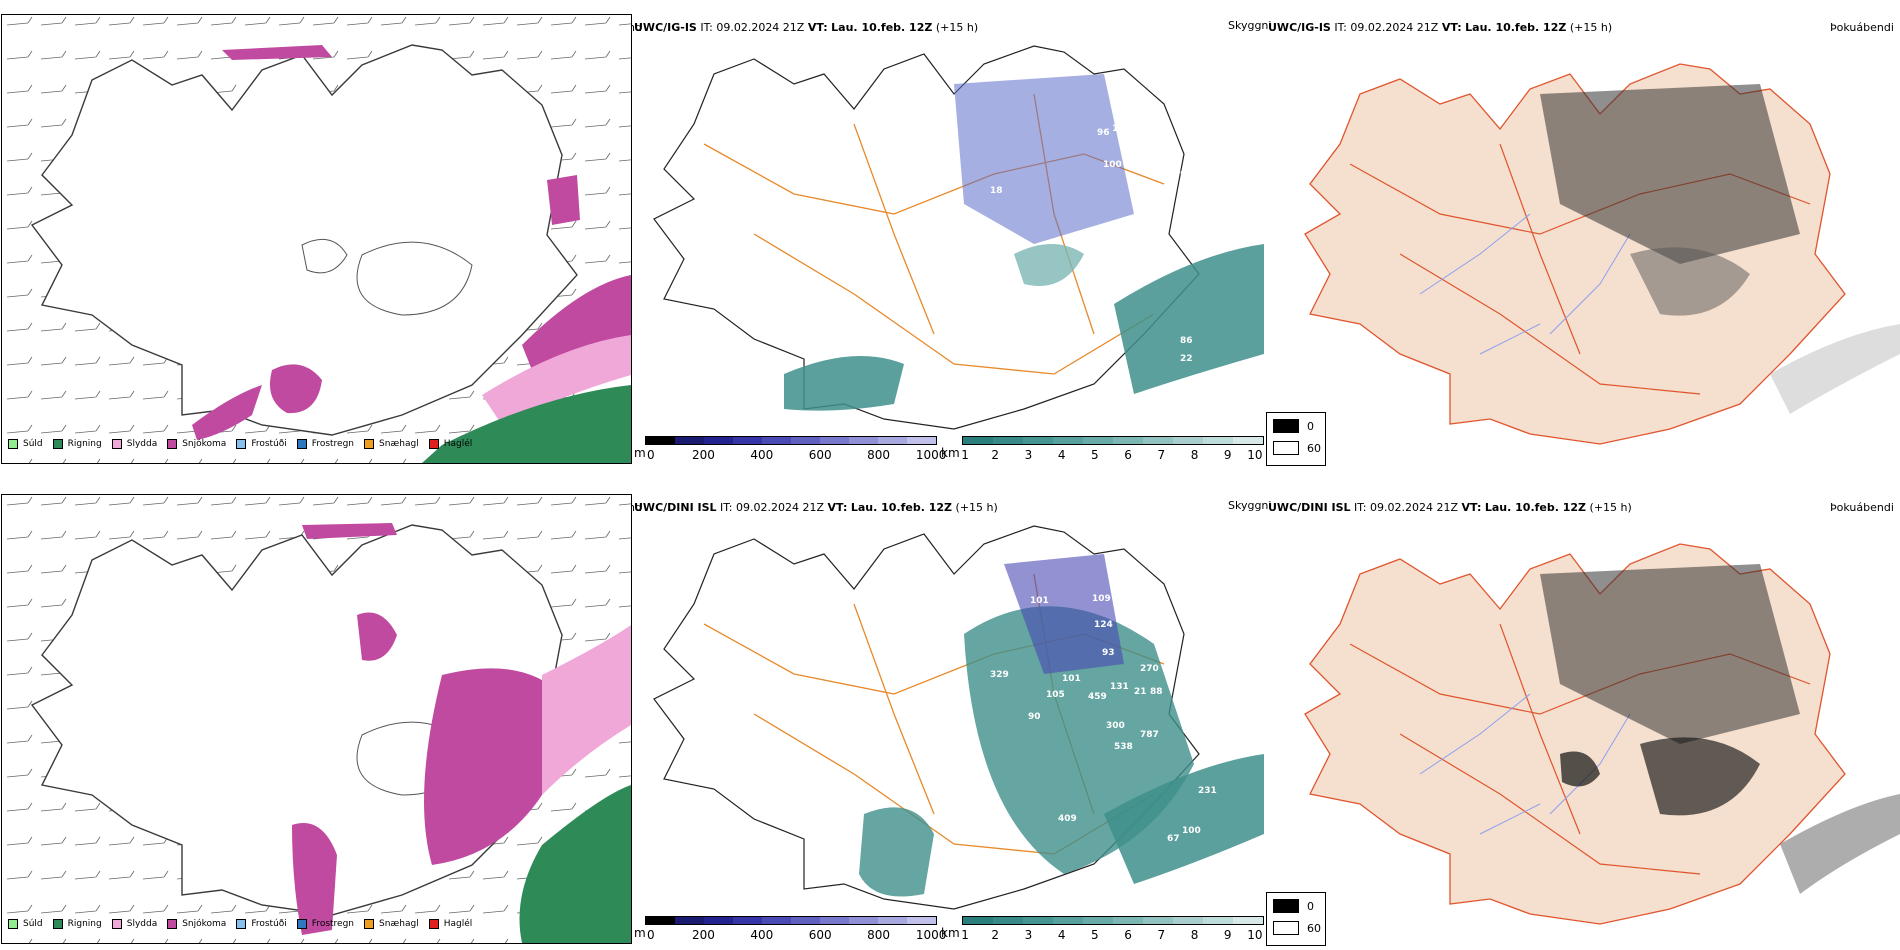  Describe the element at coordinates (795, 929) in the screenshot. I see `row2-vis-colorbar-m: 0 200 400 600 800 1000` at that location.